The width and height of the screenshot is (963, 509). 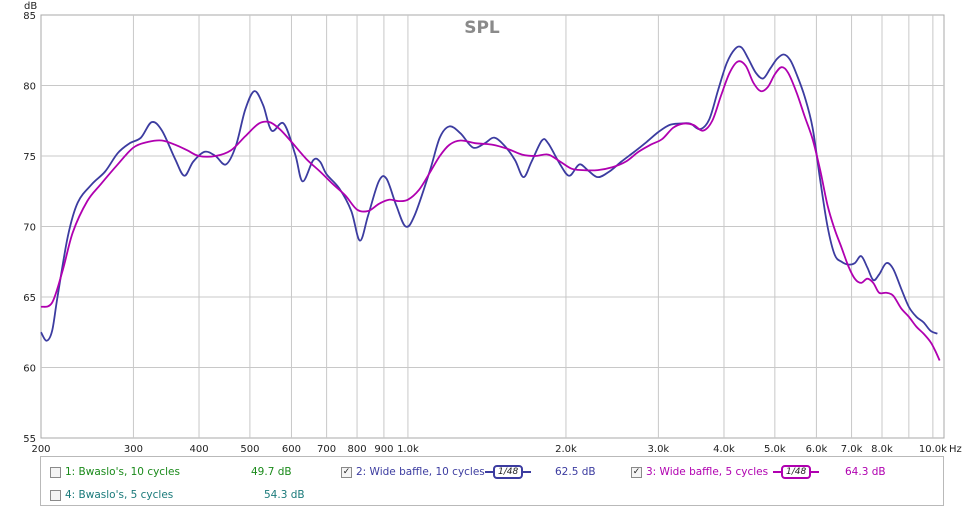 I want to click on legend-item-3-smoothing-label: 1/48, so click(x=796, y=472).